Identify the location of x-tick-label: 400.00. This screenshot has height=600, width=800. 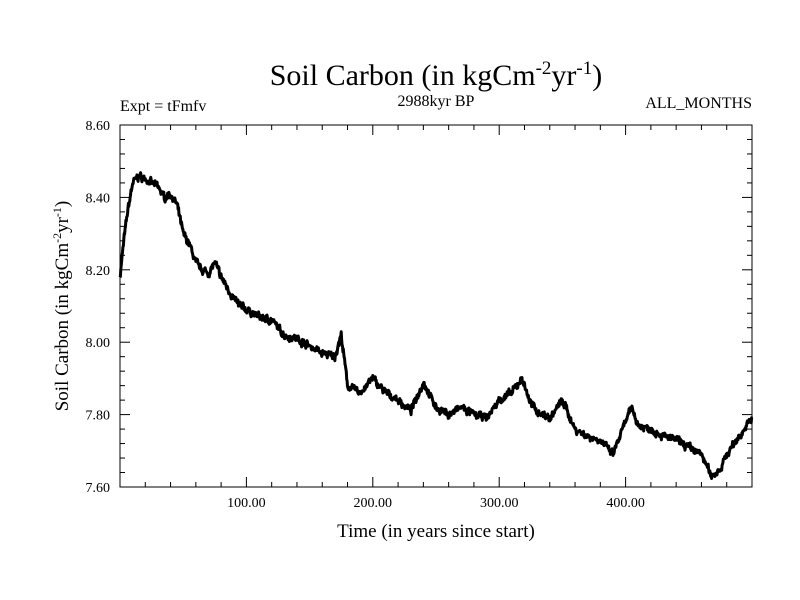
(625, 503).